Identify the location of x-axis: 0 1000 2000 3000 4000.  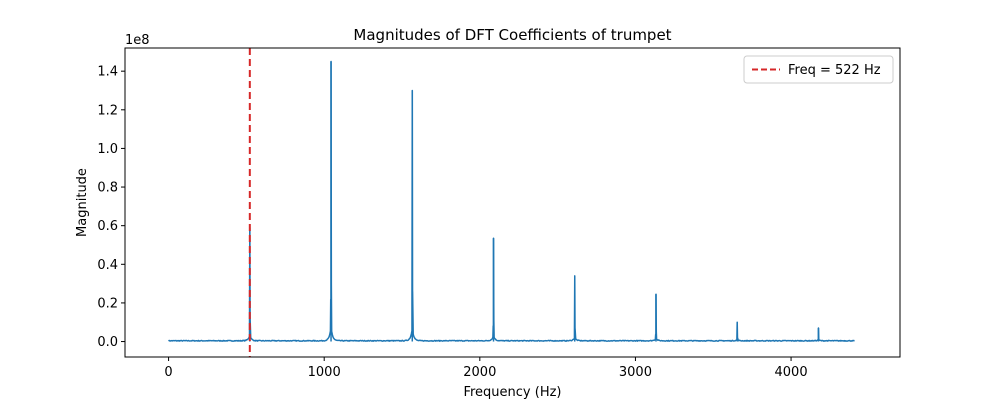
(486, 368).